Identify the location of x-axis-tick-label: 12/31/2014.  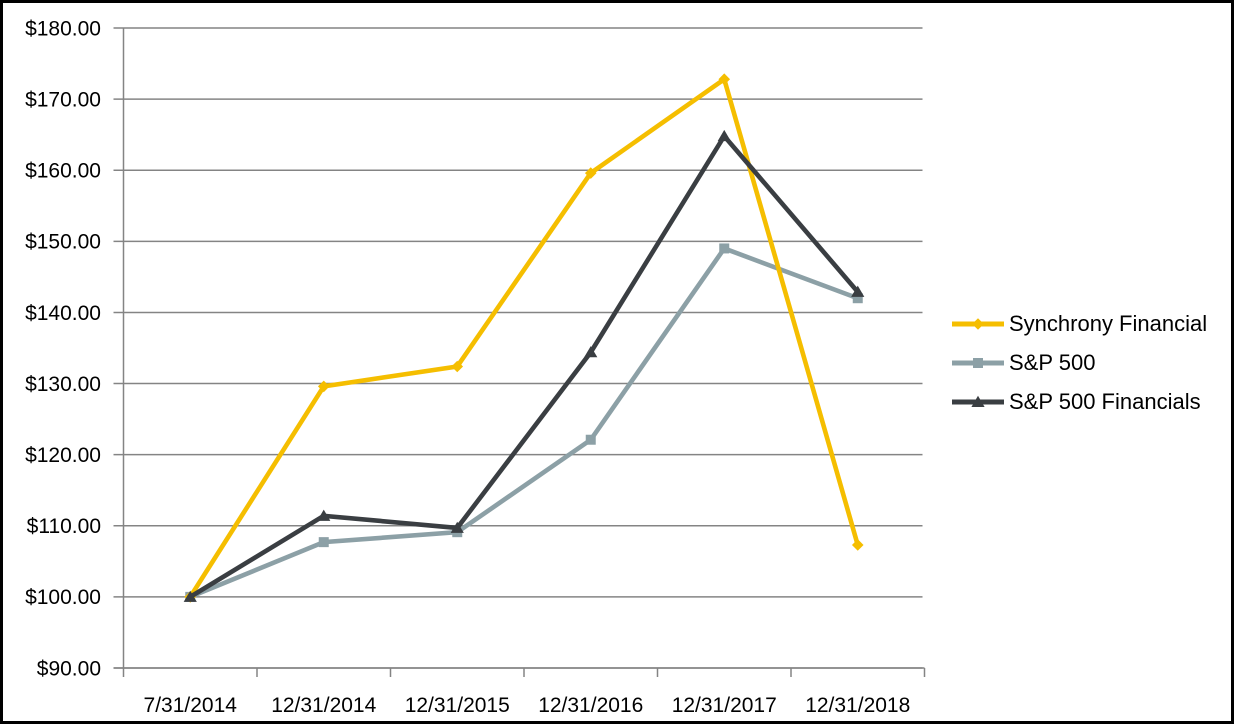
(323, 705).